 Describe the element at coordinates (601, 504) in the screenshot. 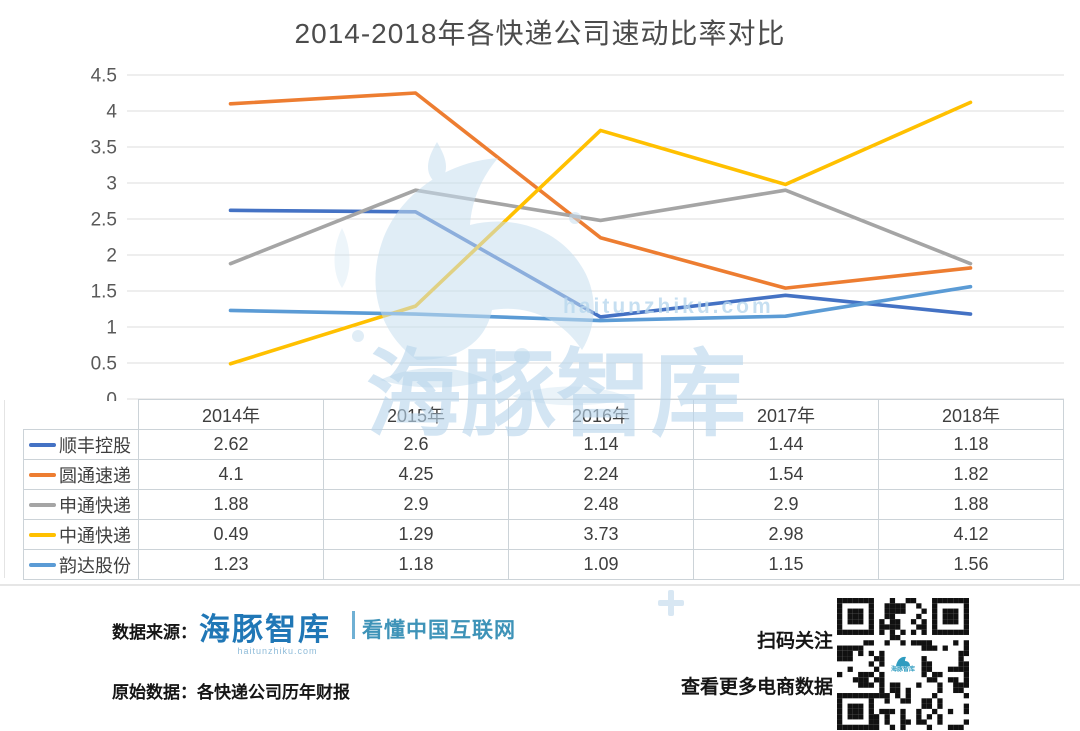

I see `value-cell: 2.48` at that location.